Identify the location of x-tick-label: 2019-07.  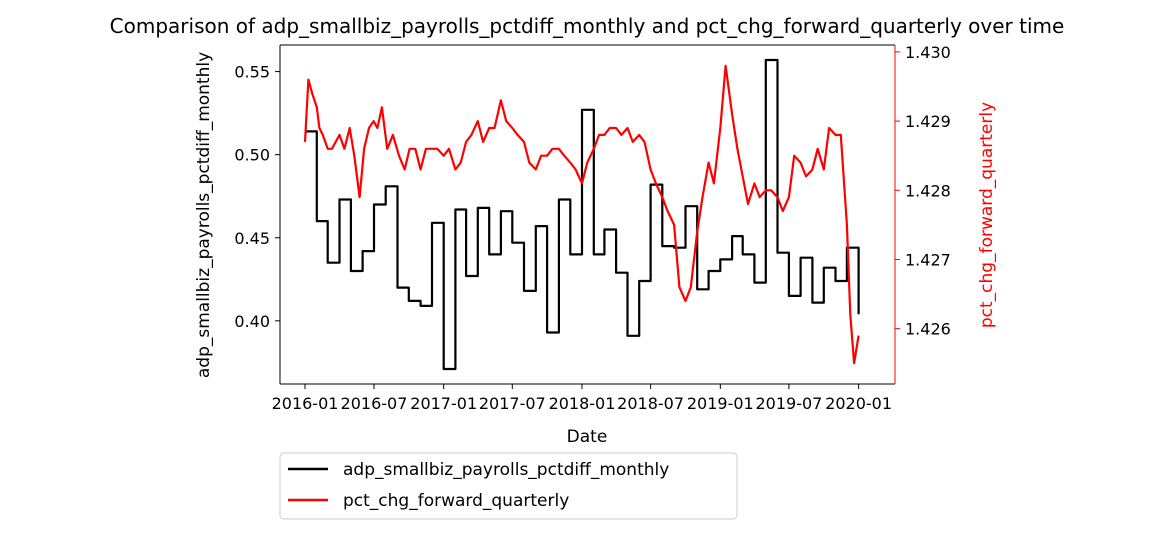
(788, 403).